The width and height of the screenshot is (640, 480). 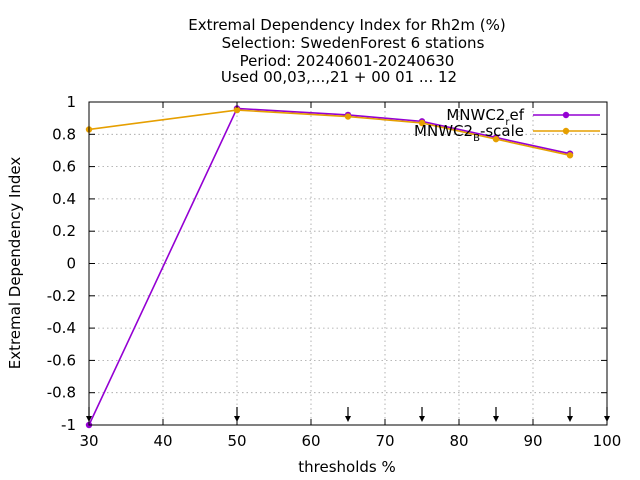 What do you see at coordinates (347, 25) in the screenshot?
I see `title-line-1: Extremal Dependency Index for Rh2m (%)` at bounding box center [347, 25].